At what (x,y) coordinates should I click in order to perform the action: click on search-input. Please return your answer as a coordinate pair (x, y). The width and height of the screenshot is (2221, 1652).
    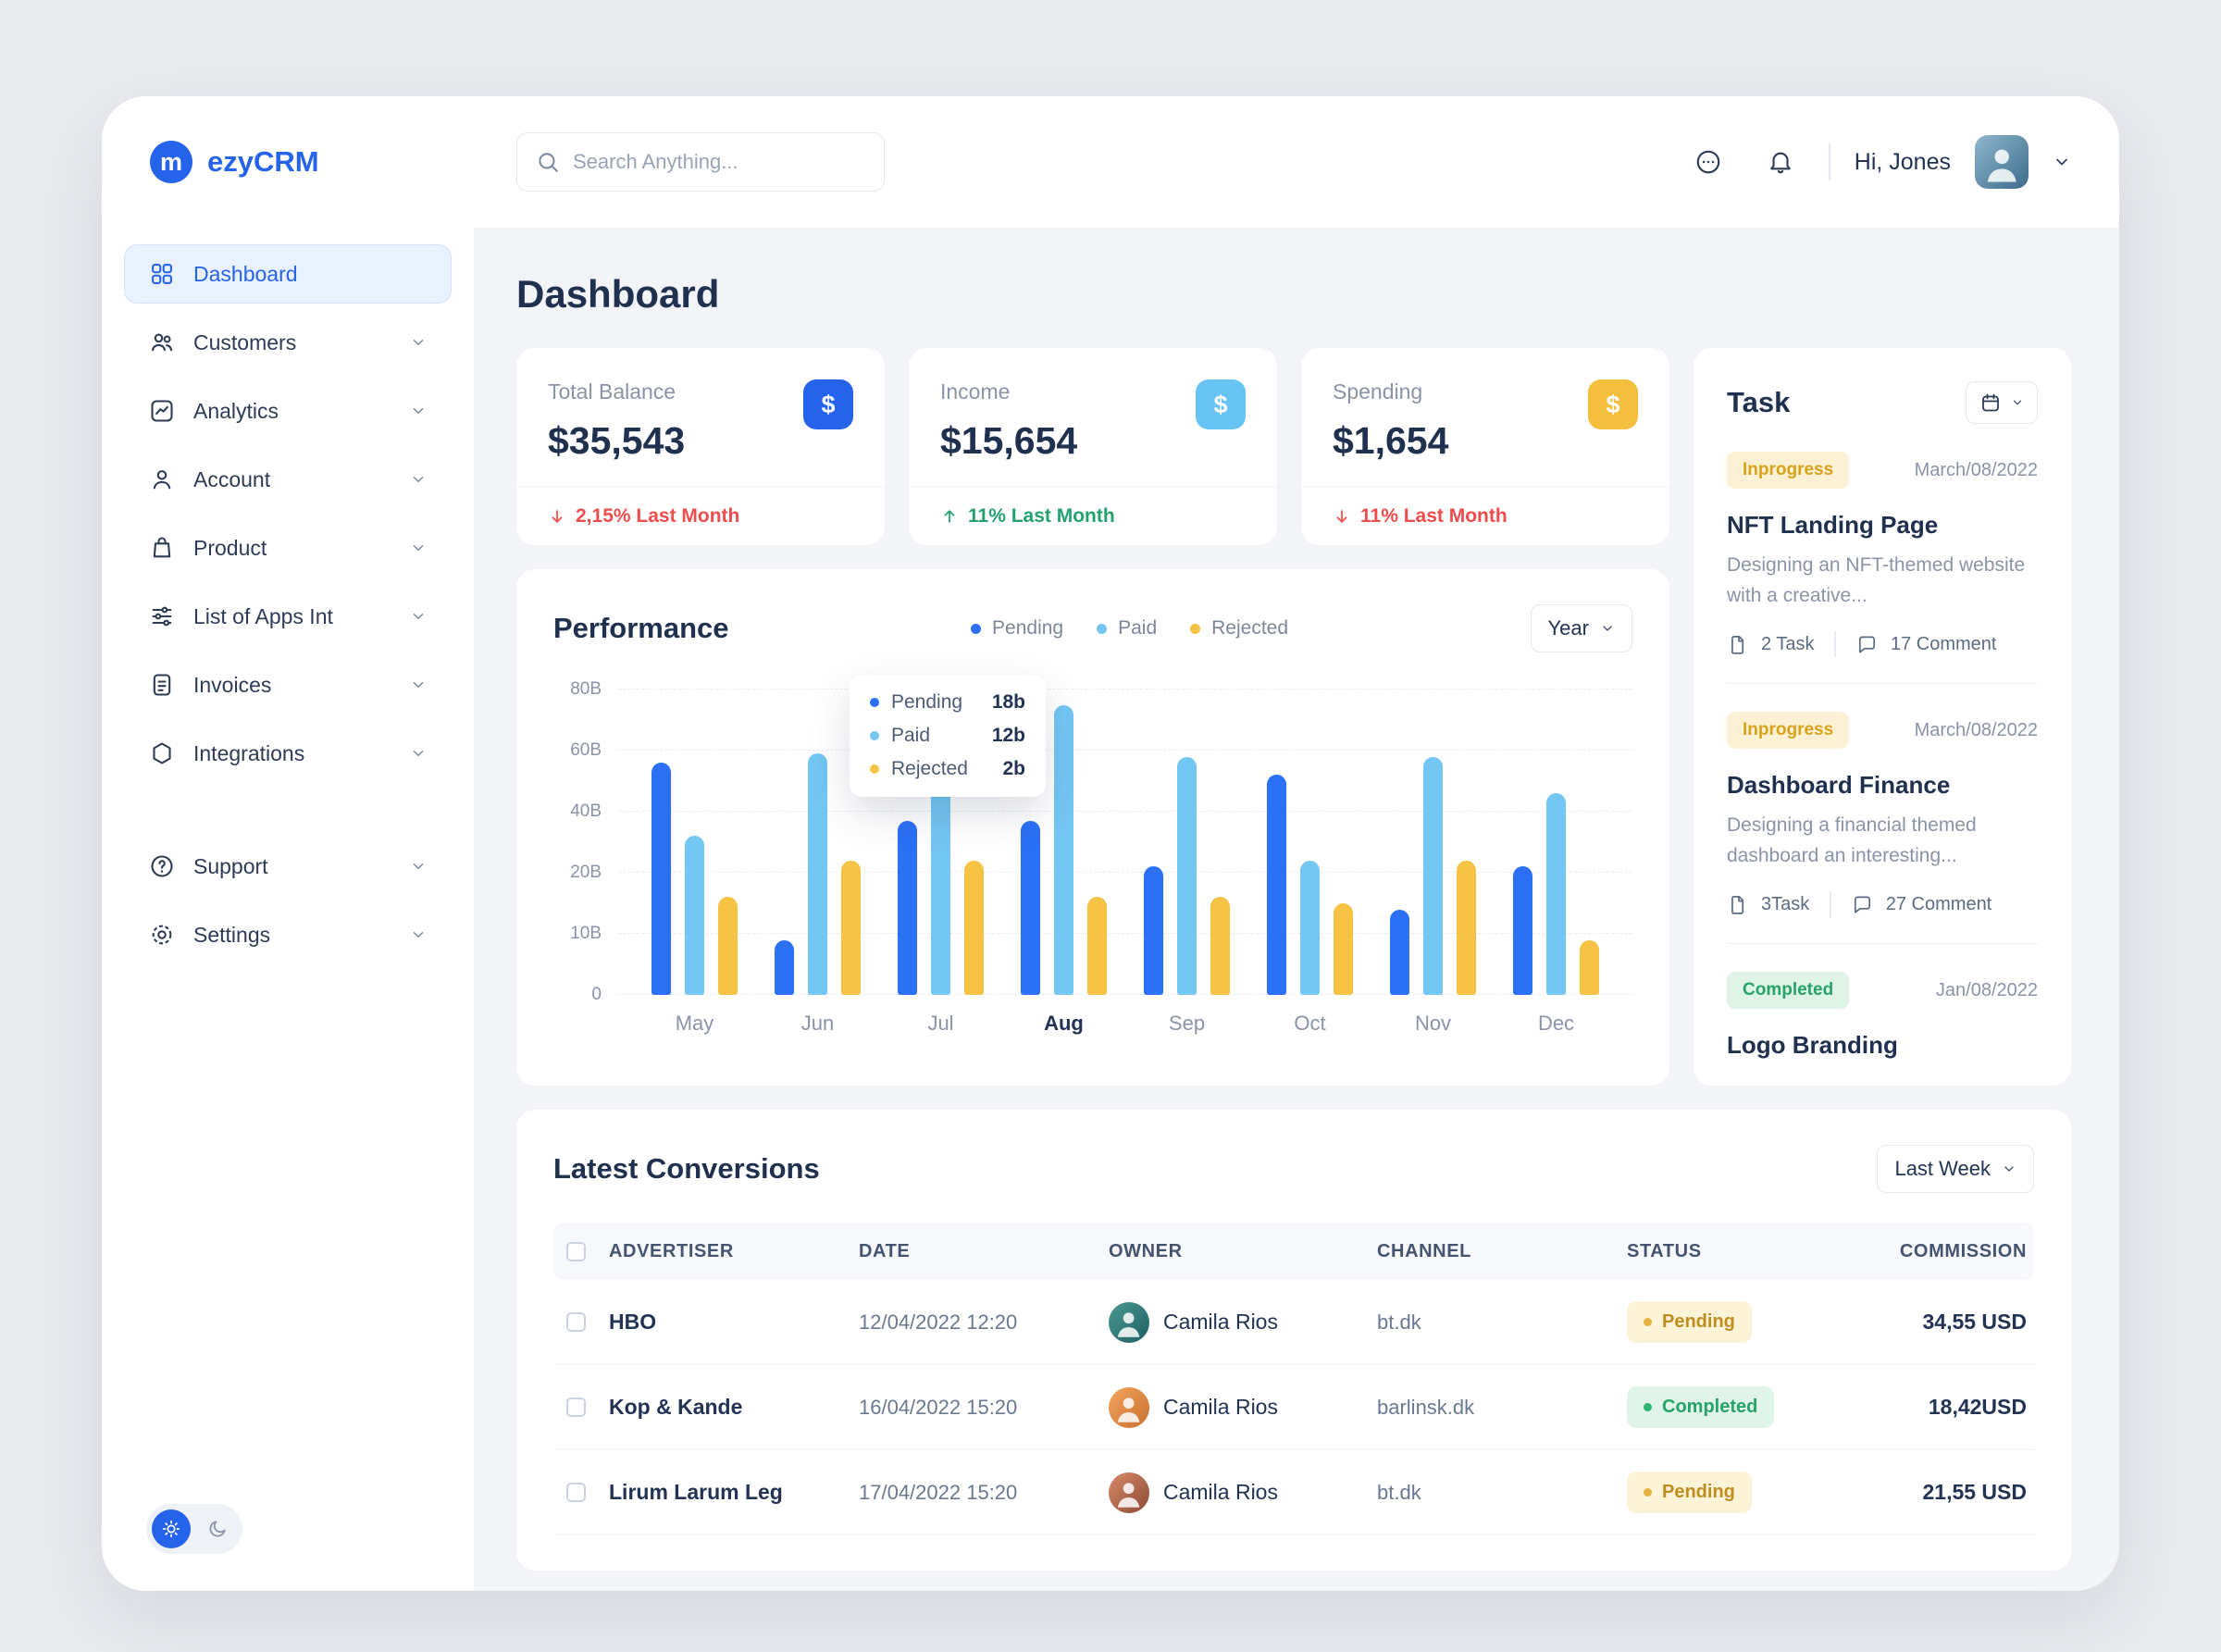
    Looking at the image, I should click on (719, 162).